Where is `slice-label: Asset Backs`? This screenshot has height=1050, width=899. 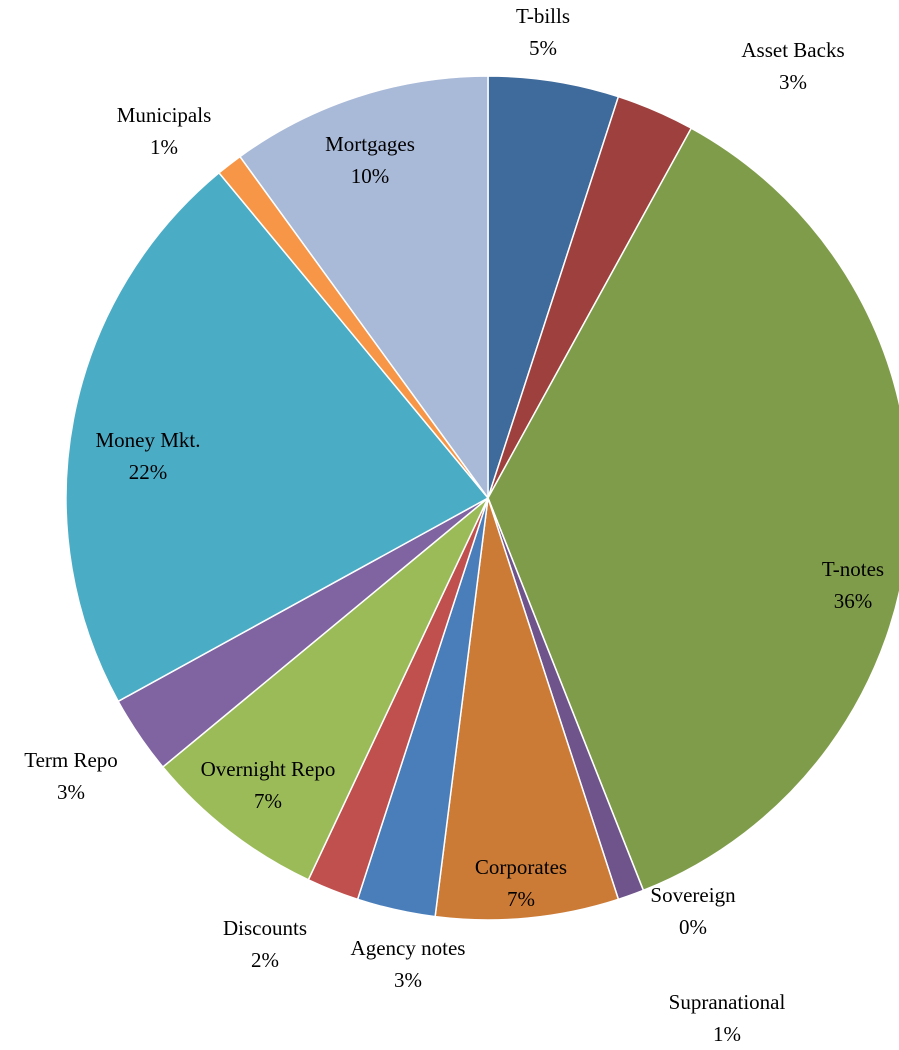 slice-label: Asset Backs is located at coordinates (792, 50).